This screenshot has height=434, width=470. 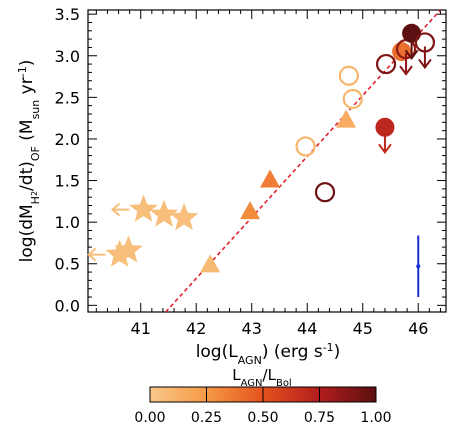 I want to click on y-axis-label: log(dMH2/dt)OF (Msun yr-1), so click(x=29, y=161).